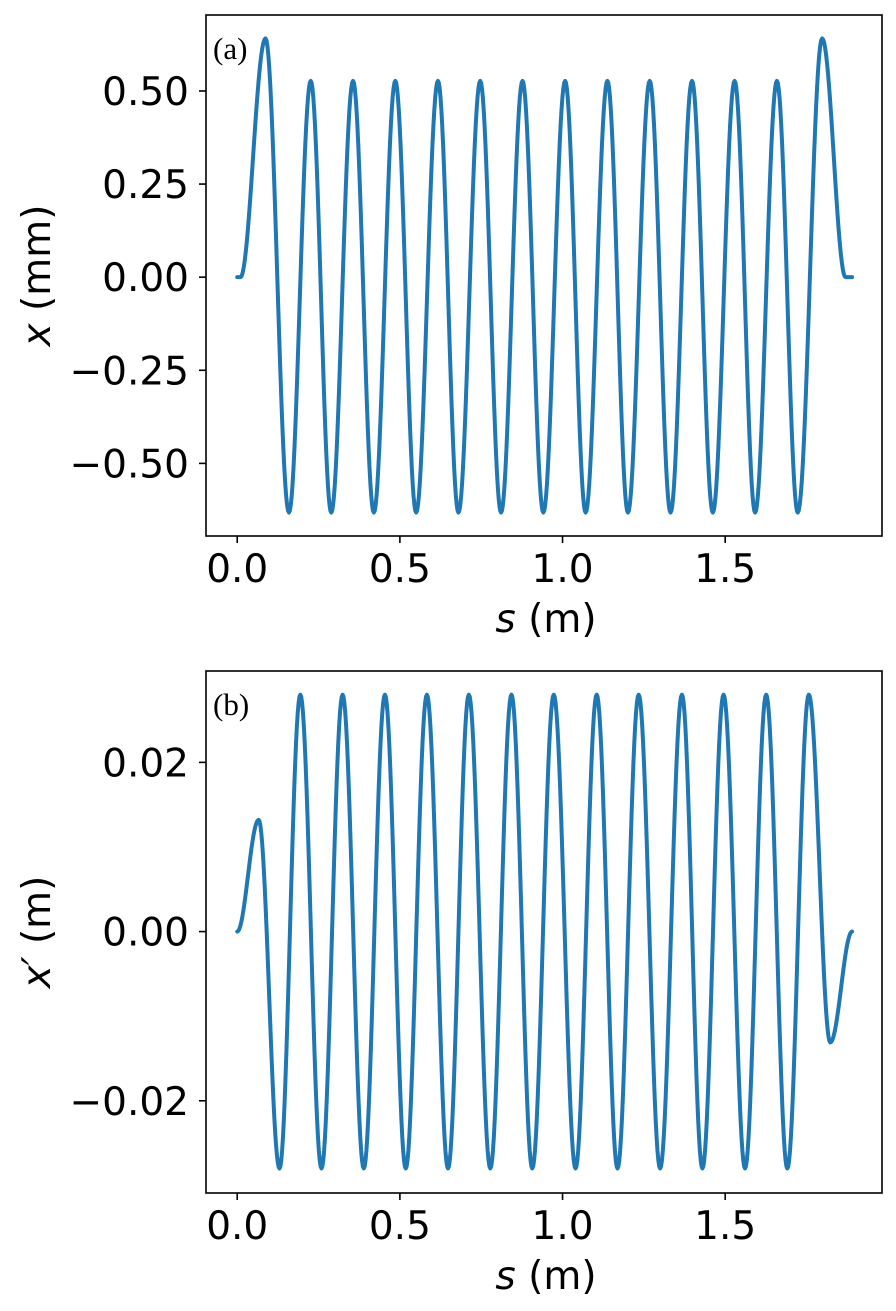 The image size is (896, 1311). I want to click on panel-label: (a), so click(230, 48).